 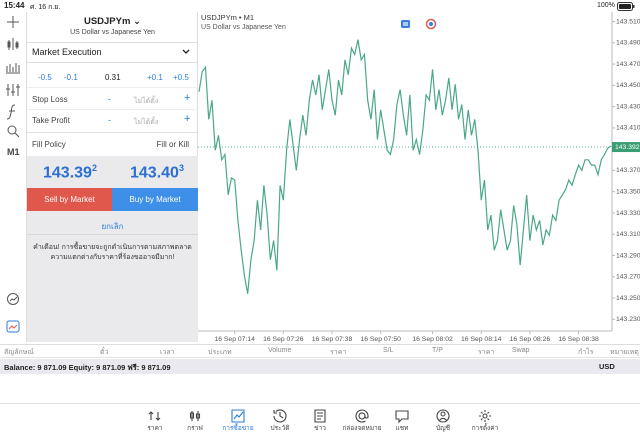 What do you see at coordinates (155, 77) in the screenshot?
I see `volume-step: +0.1` at bounding box center [155, 77].